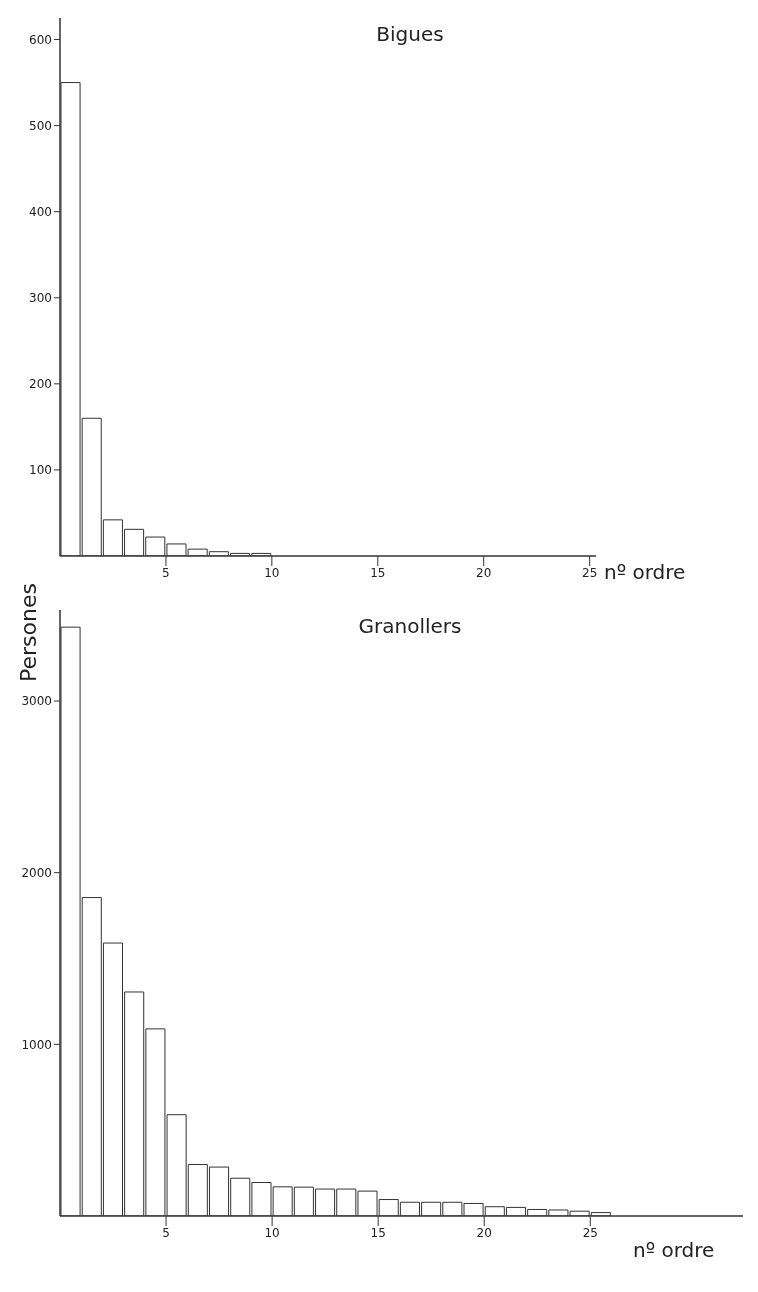 The image size is (758, 1292). What do you see at coordinates (36, 1044) in the screenshot?
I see `y-tick-label: 1000` at bounding box center [36, 1044].